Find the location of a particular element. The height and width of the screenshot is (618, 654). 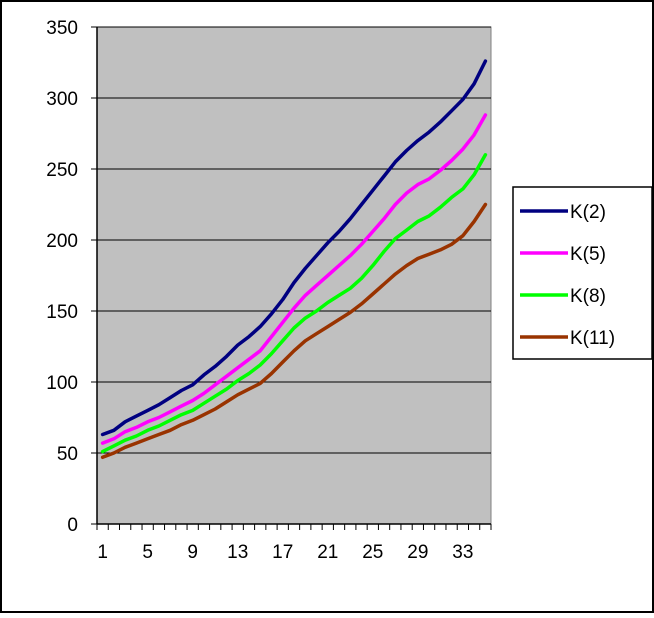

x-tick-label: 29 is located at coordinates (417, 552).